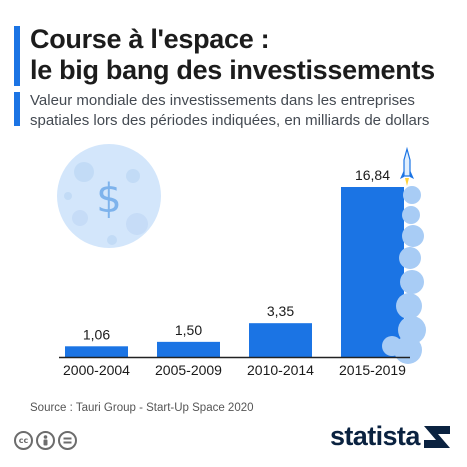 This screenshot has height=467, width=467. I want to click on title-line-1: Course à l'espace :, so click(150, 39).